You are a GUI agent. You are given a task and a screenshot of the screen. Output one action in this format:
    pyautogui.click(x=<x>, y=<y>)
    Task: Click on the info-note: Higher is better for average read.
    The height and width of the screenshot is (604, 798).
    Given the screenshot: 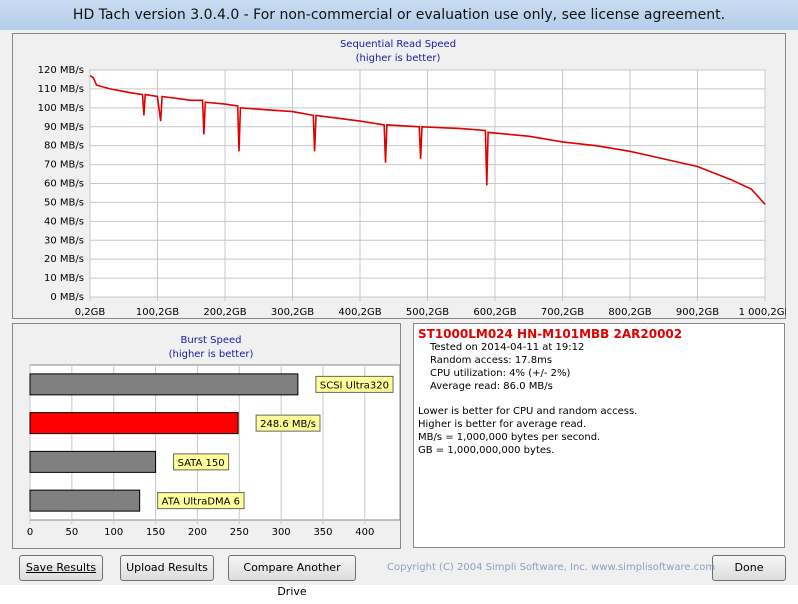 What is the action you would take?
    pyautogui.click(x=502, y=424)
    